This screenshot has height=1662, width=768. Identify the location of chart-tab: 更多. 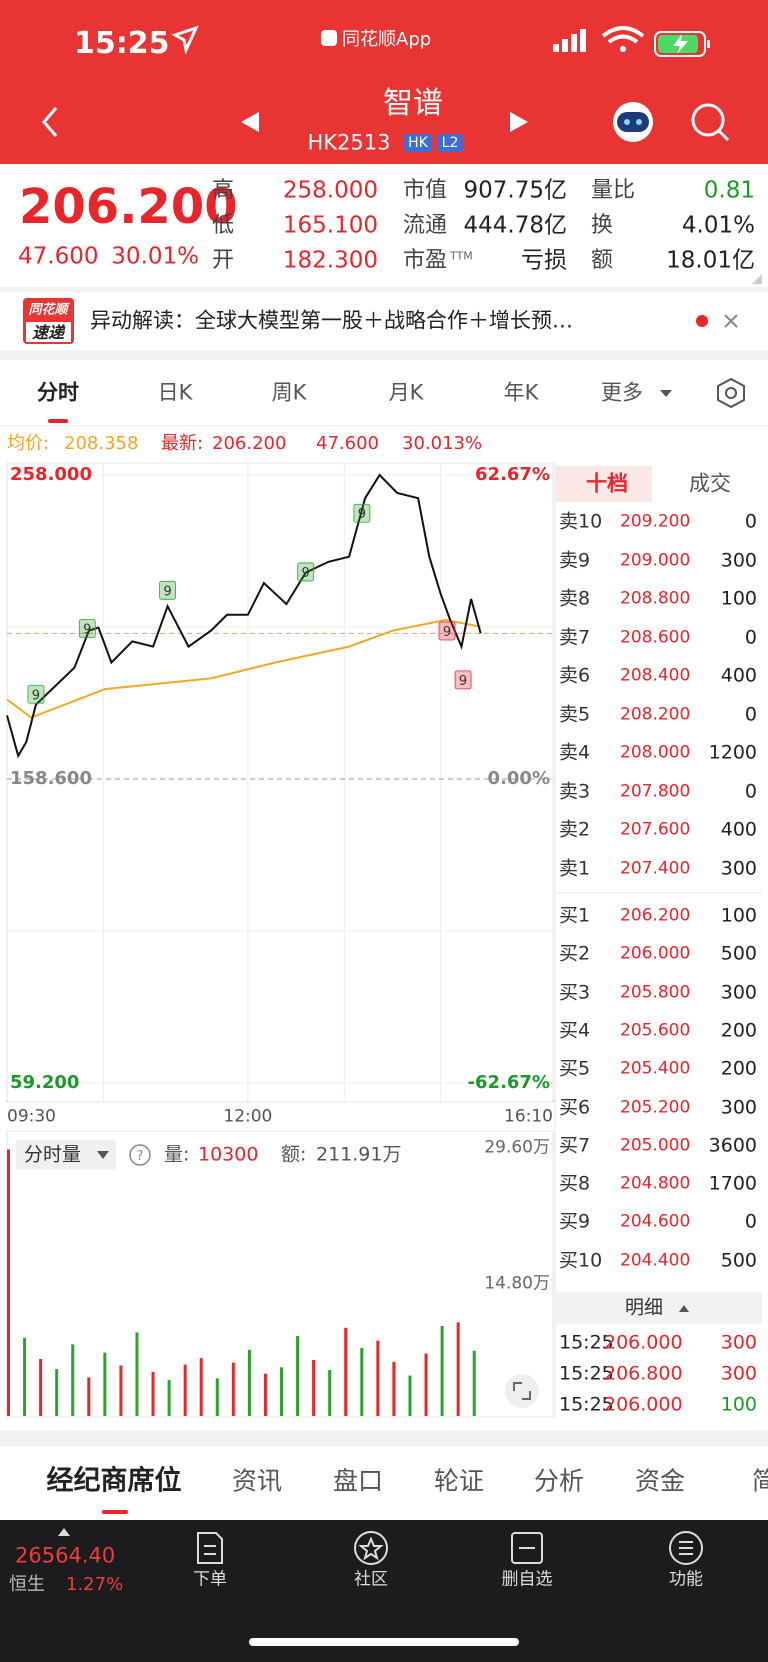
(622, 392).